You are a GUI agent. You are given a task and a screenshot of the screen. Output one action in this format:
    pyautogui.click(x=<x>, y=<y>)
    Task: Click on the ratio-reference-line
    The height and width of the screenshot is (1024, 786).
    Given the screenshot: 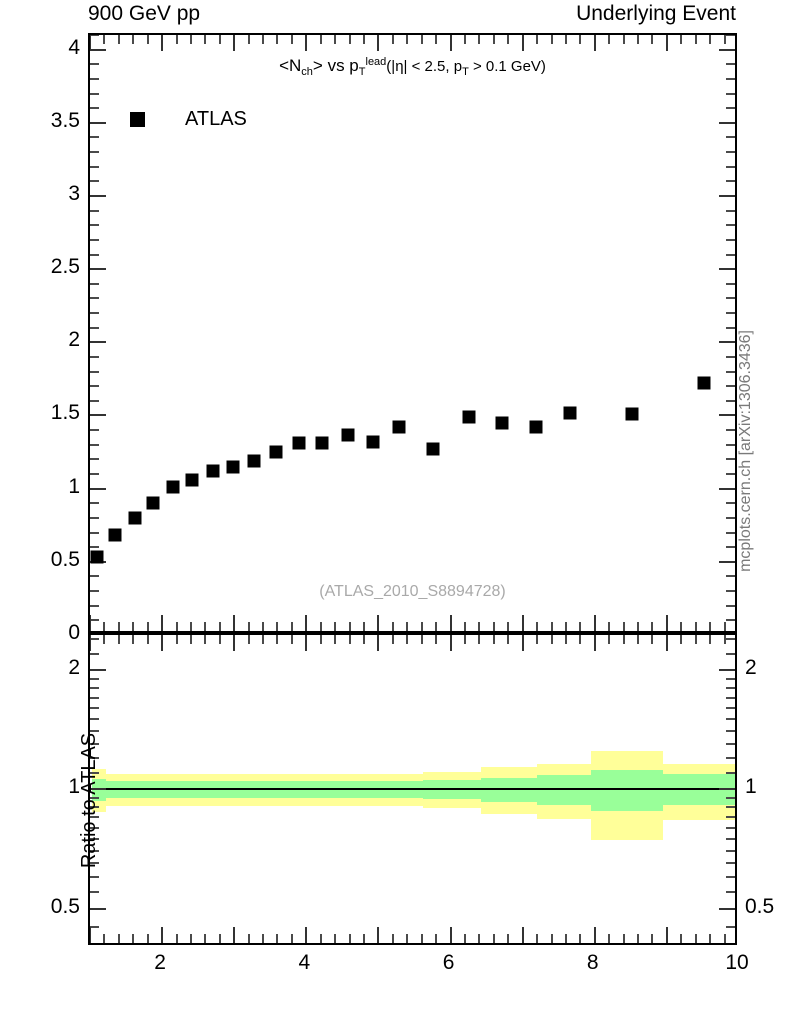 What is the action you would take?
    pyautogui.click(x=412, y=789)
    